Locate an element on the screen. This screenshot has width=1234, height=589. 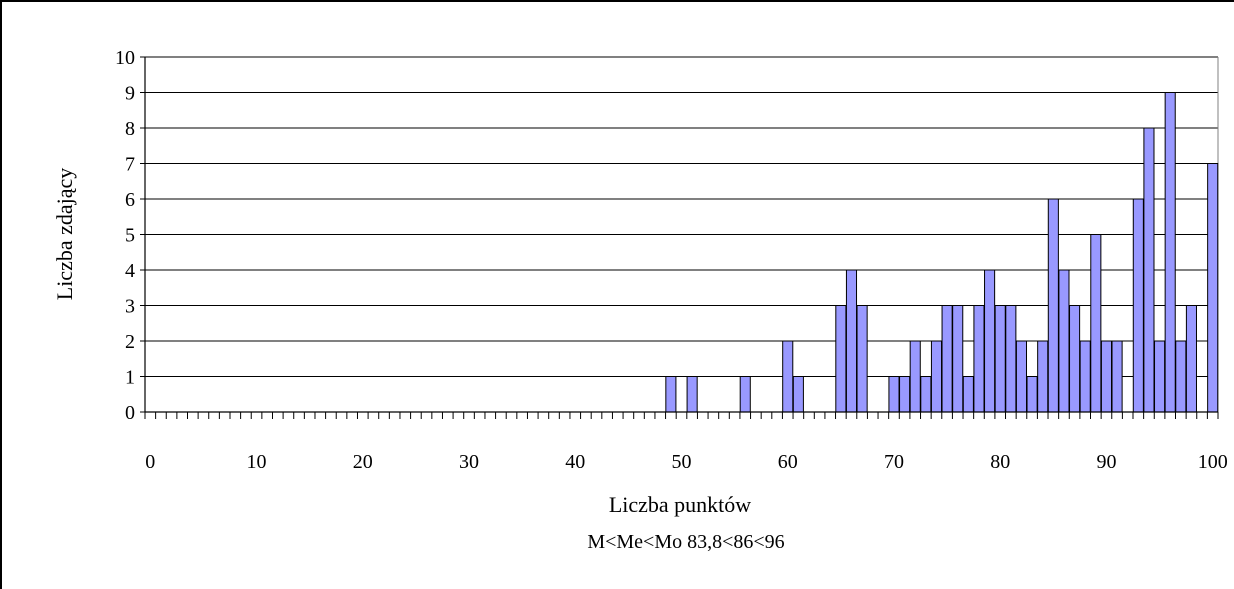
x-axis-title: Liczba punktów is located at coordinates (680, 504).